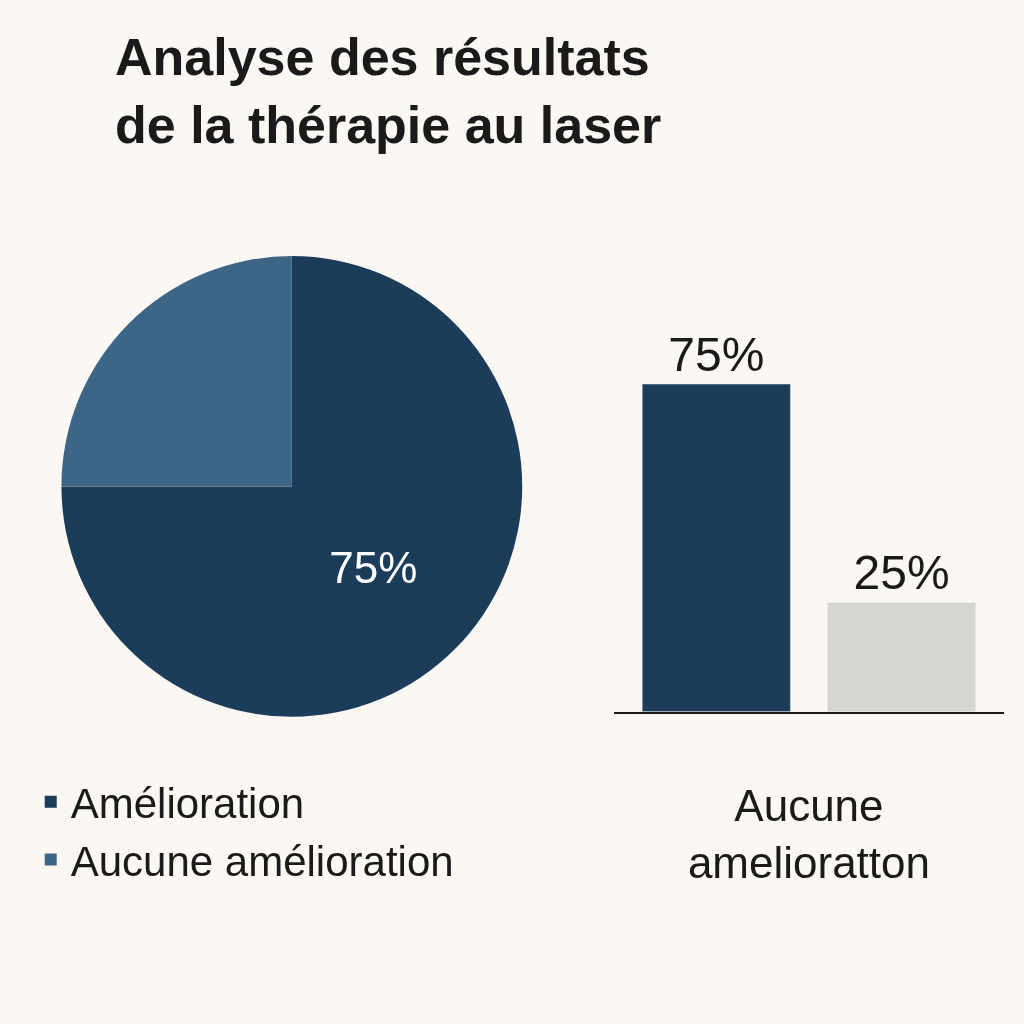  I want to click on data-label: 25%, so click(901, 573).